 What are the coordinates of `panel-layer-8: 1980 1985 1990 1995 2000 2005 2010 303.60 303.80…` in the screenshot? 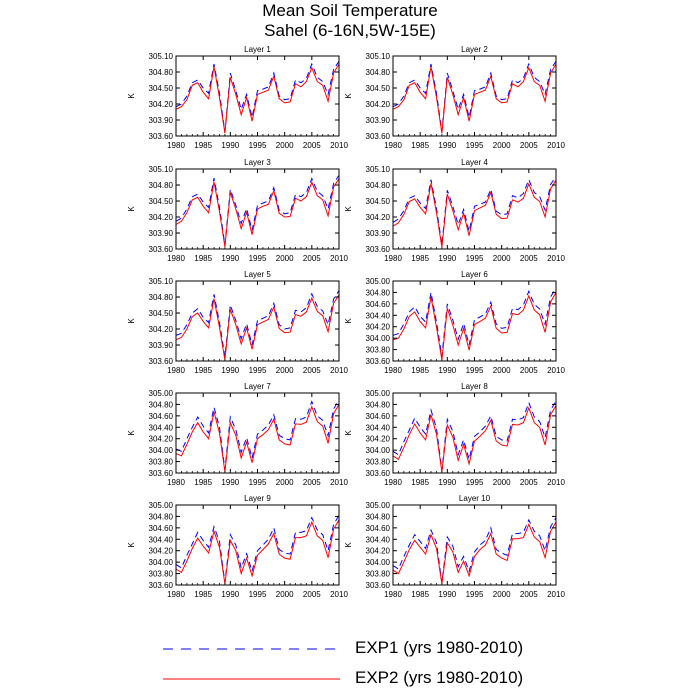 It's located at (454, 434).